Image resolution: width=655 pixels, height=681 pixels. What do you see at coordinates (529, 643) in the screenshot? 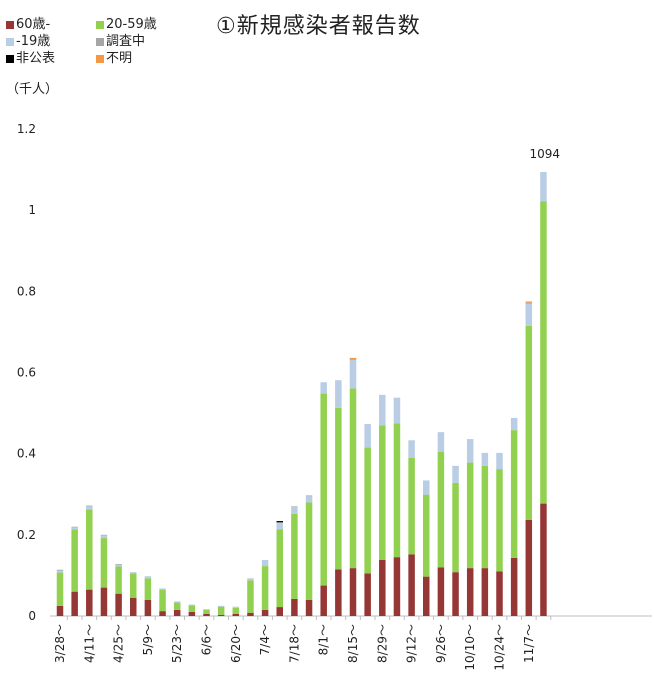
I see `x-tick-label: 11/7～` at bounding box center [529, 643].